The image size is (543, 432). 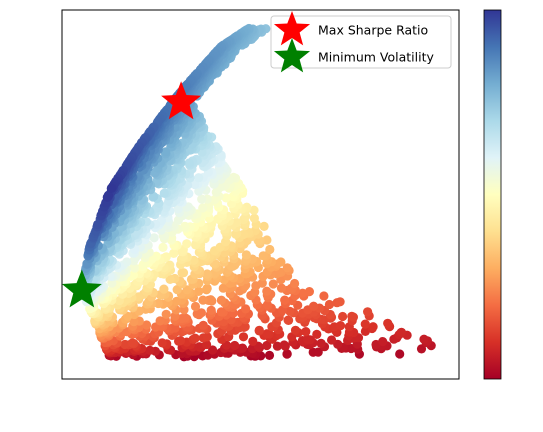 I want to click on minimum-volatility-marker, so click(x=81, y=288).